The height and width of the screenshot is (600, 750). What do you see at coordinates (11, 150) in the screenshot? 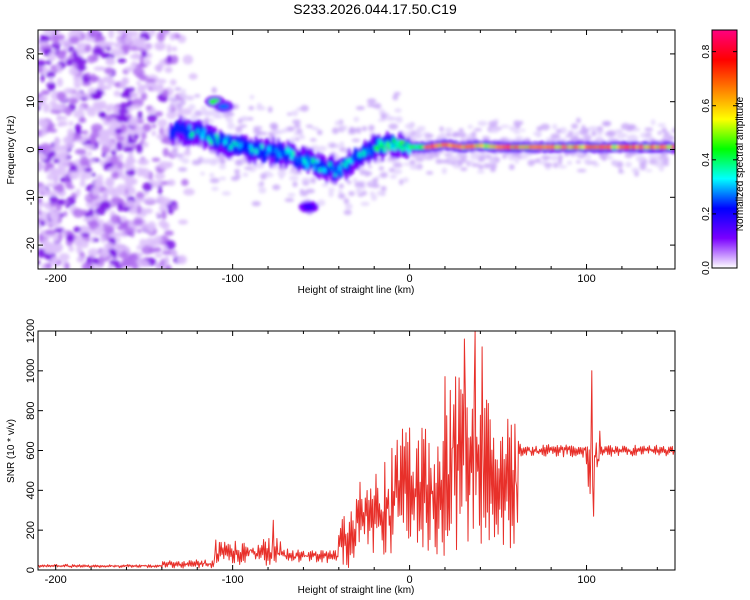
I see `spectrogram-ylabel: Frequency (Hz)` at bounding box center [11, 150].